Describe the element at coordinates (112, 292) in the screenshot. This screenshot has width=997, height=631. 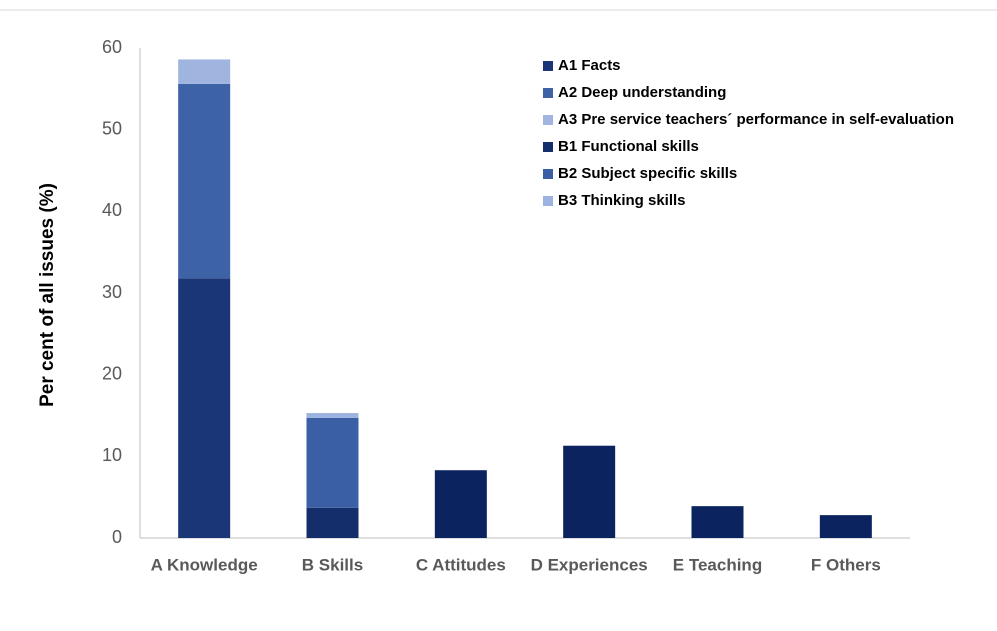
I see `y-tick-label: 30` at that location.